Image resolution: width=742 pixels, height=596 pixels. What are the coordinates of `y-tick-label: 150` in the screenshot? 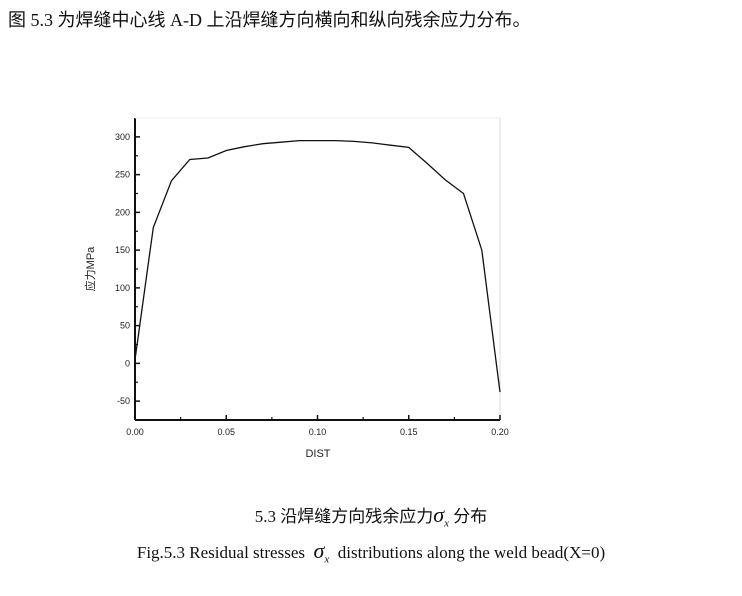 It's located at (122, 250).